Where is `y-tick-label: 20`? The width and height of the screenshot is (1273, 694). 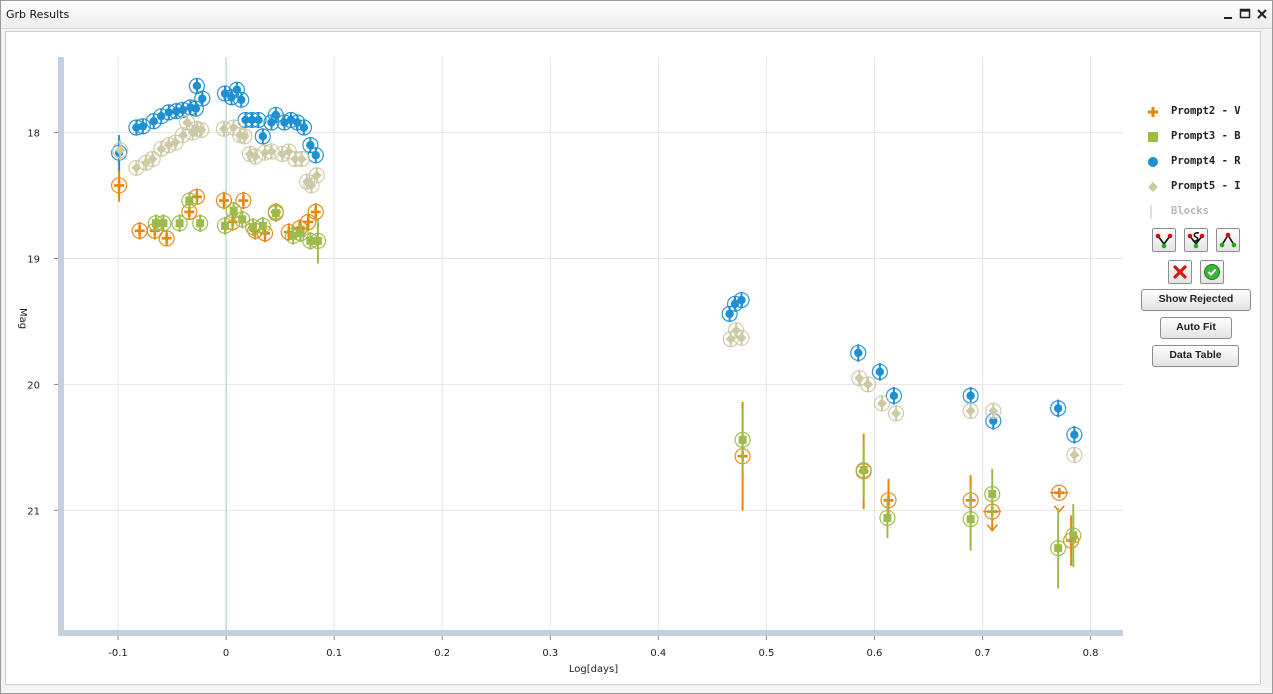 y-tick-label: 20 is located at coordinates (33, 385).